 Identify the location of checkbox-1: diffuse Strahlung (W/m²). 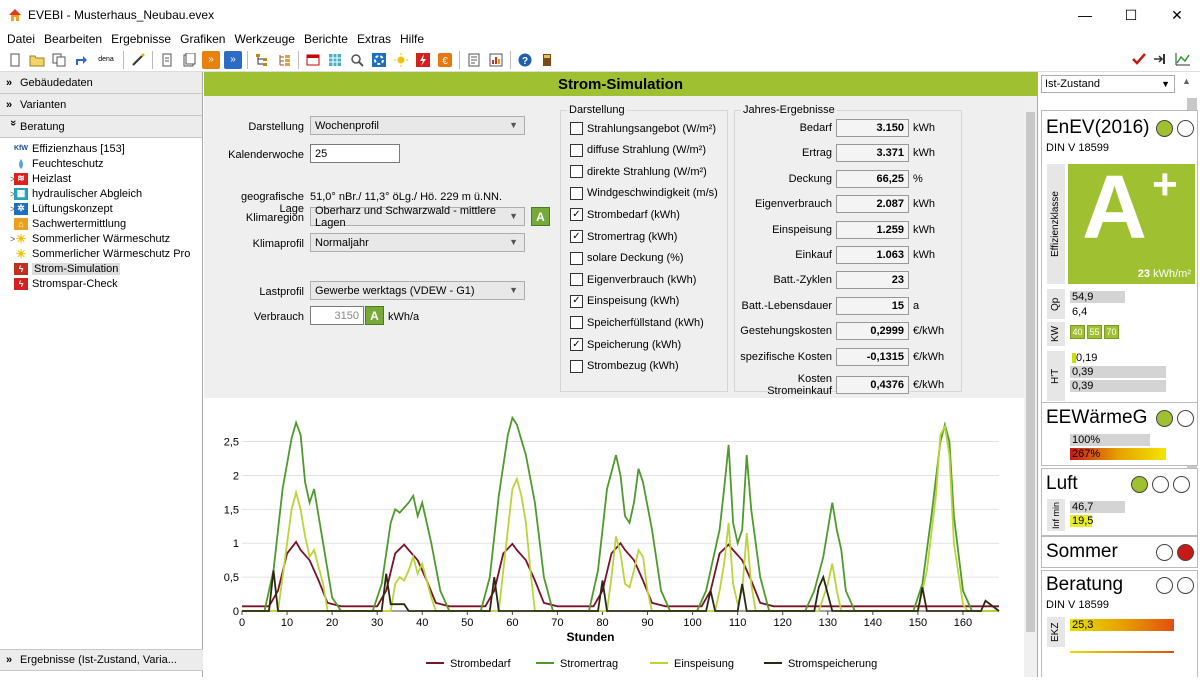
(638, 150).